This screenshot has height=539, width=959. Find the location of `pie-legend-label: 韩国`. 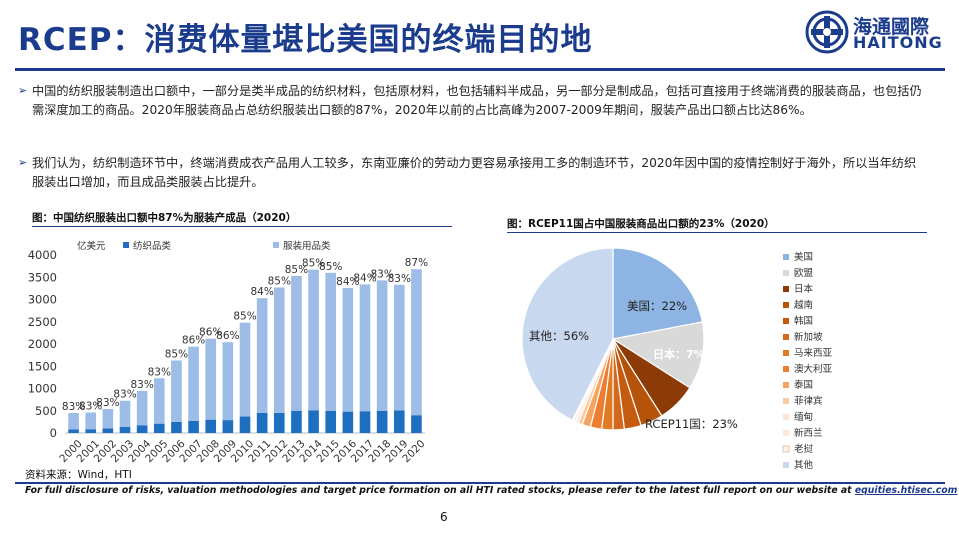

pie-legend-label: 韩国 is located at coordinates (803, 321).